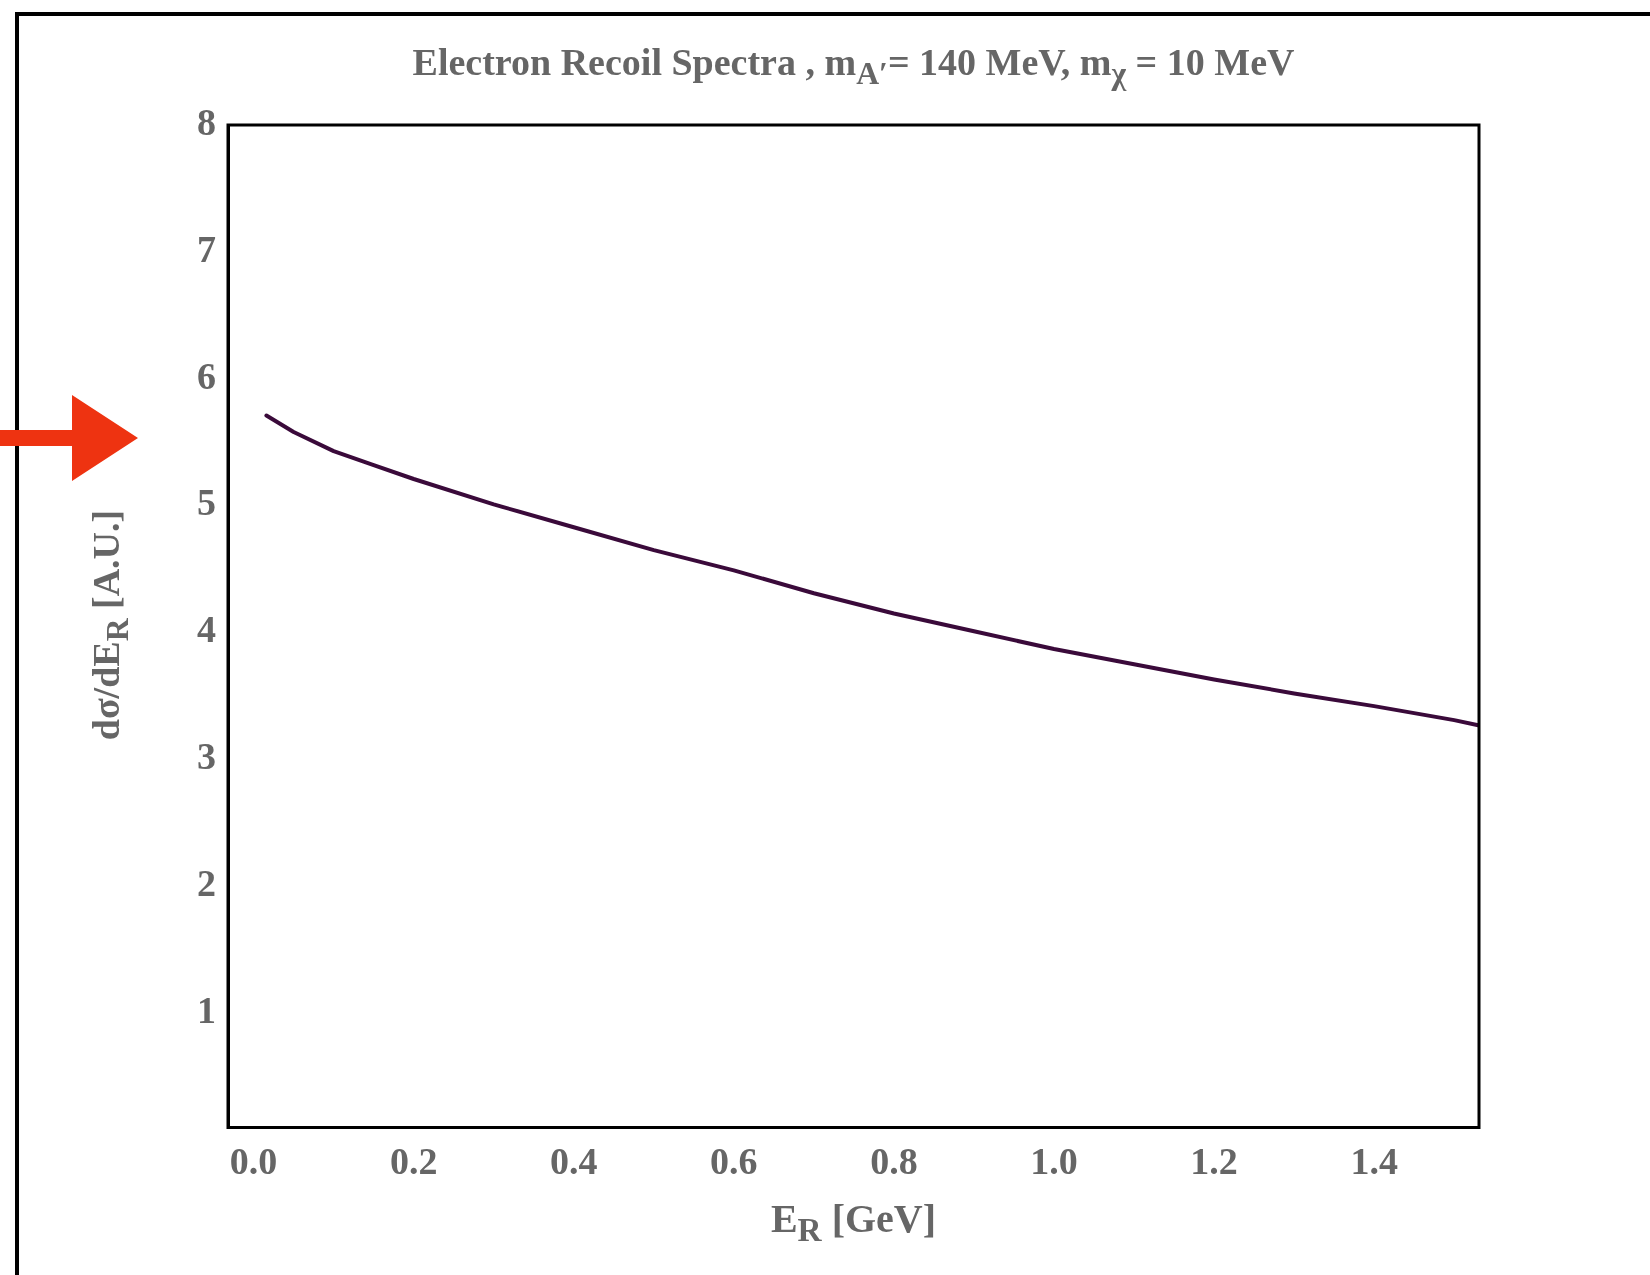 The width and height of the screenshot is (1650, 1275). I want to click on y-tick-label: 2, so click(206, 883).